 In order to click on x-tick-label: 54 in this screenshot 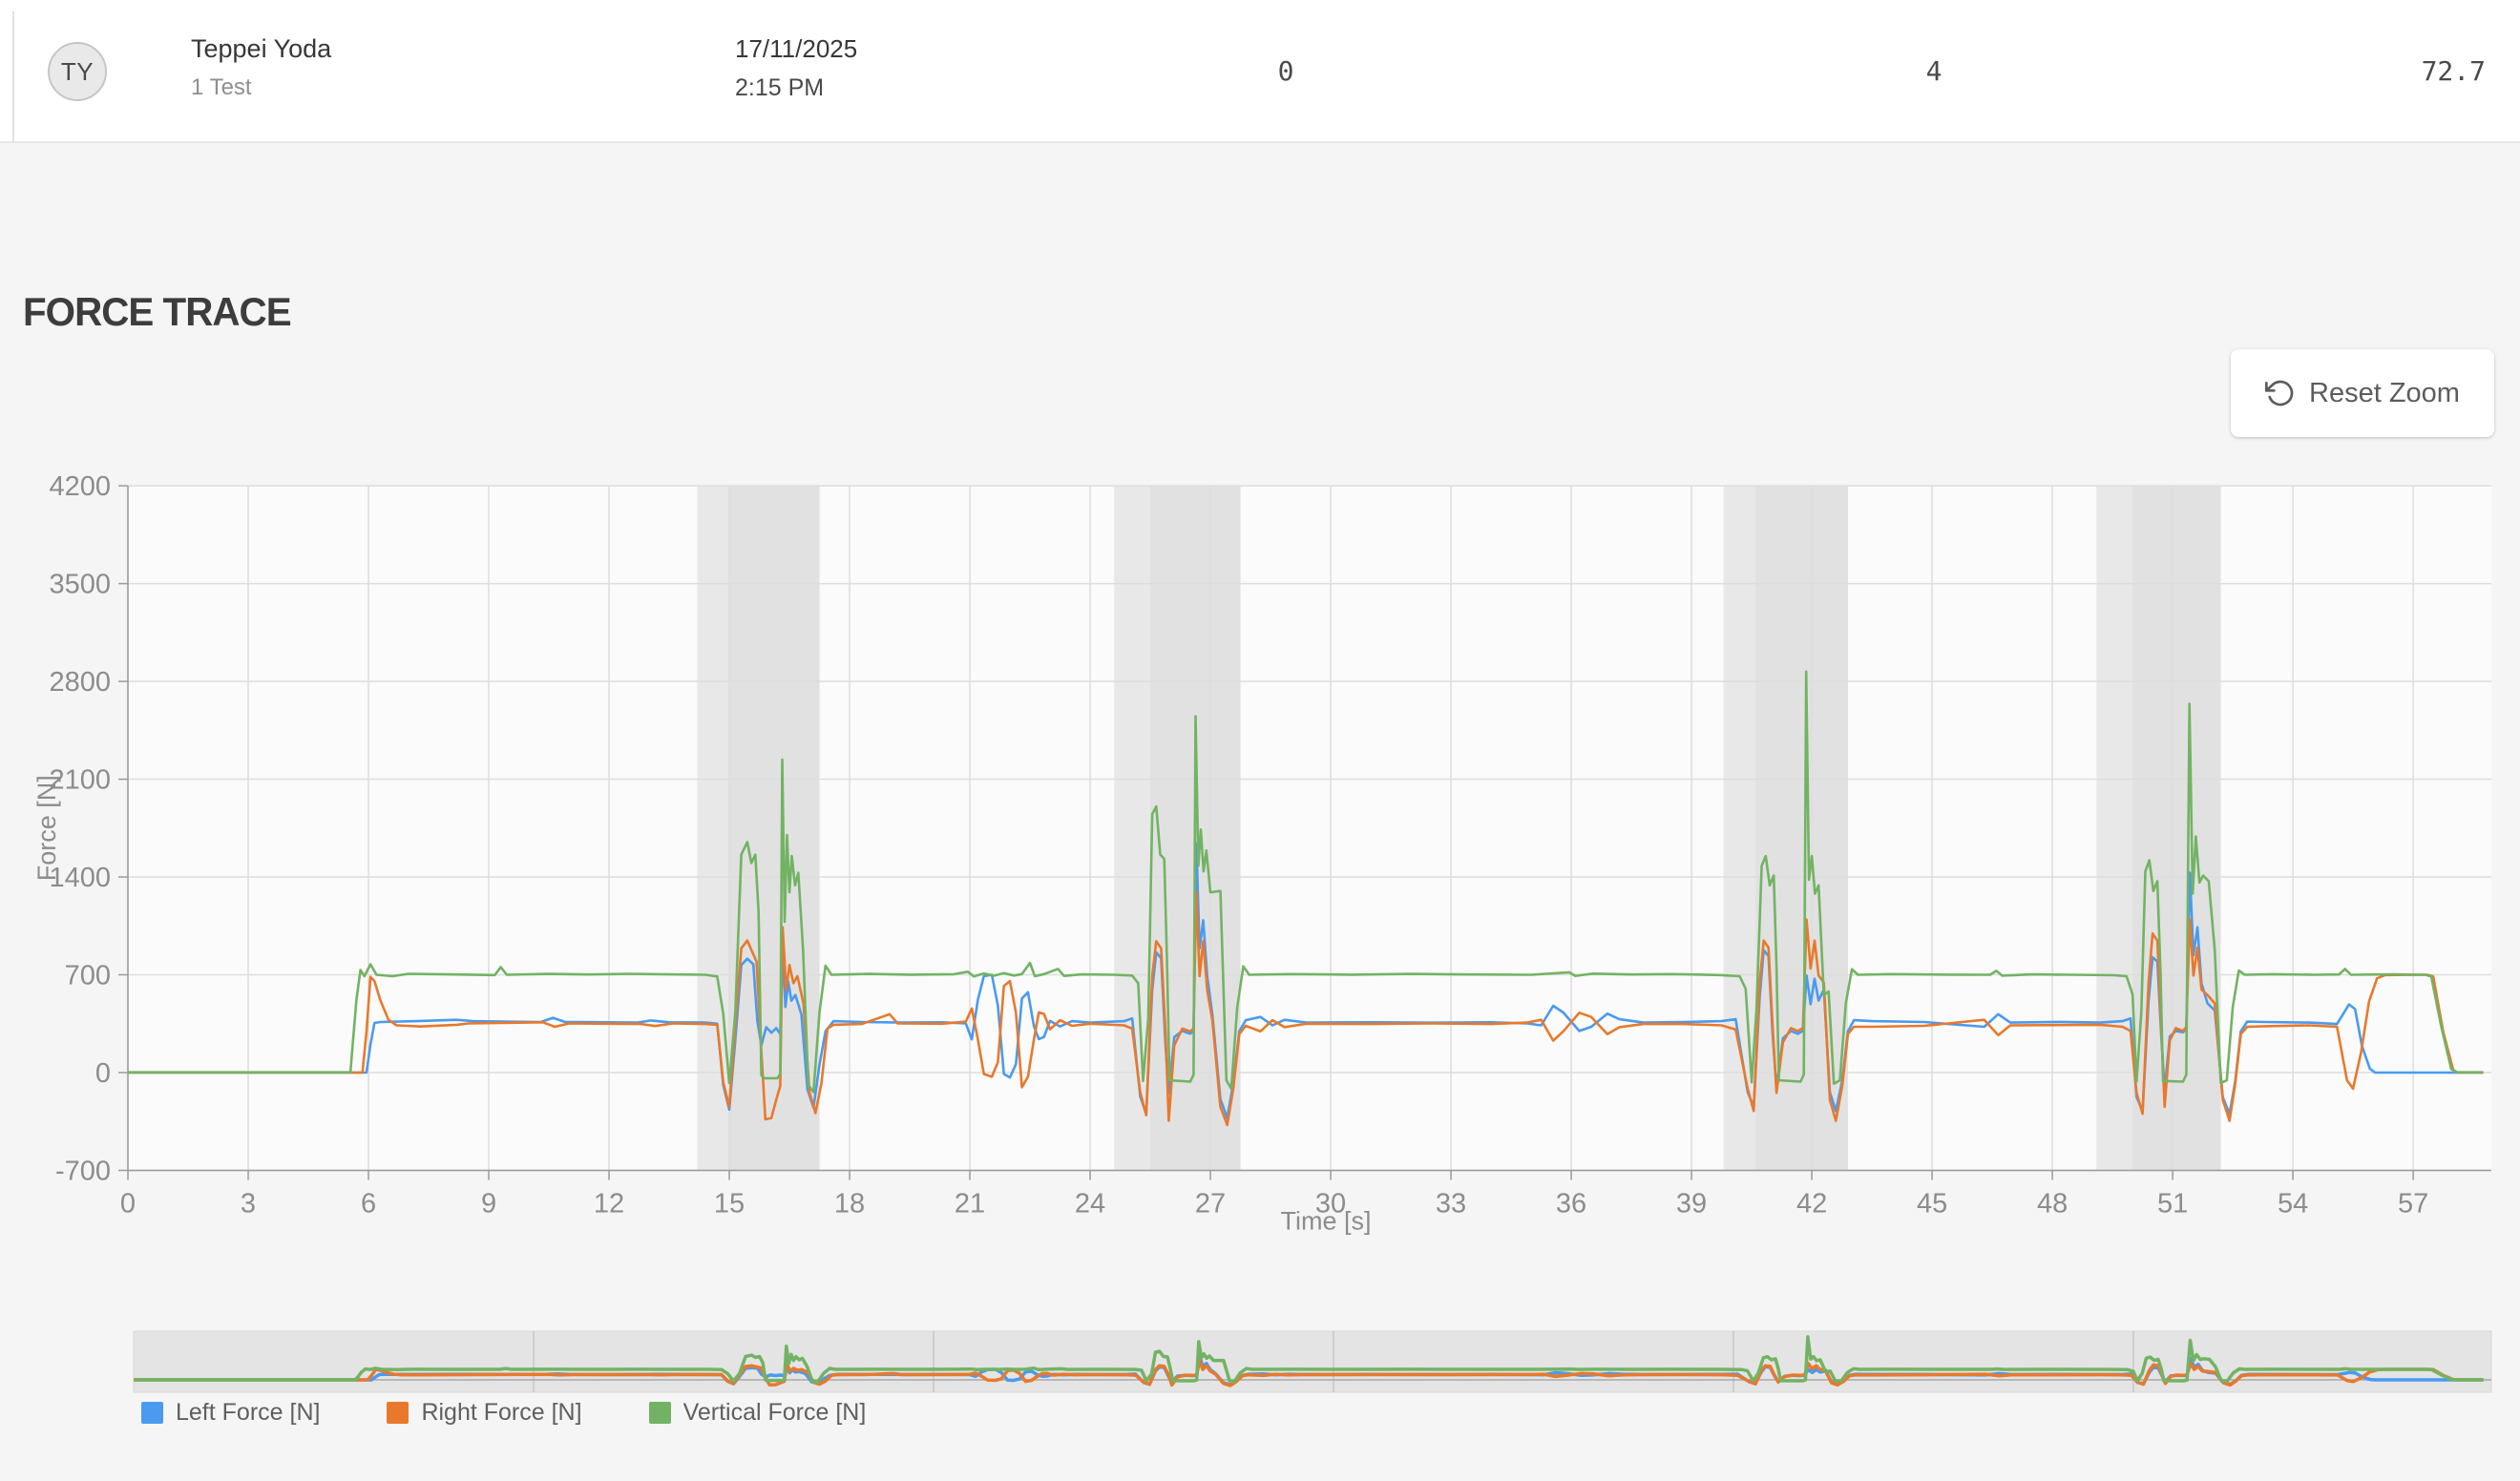, I will do `click(2293, 1205)`.